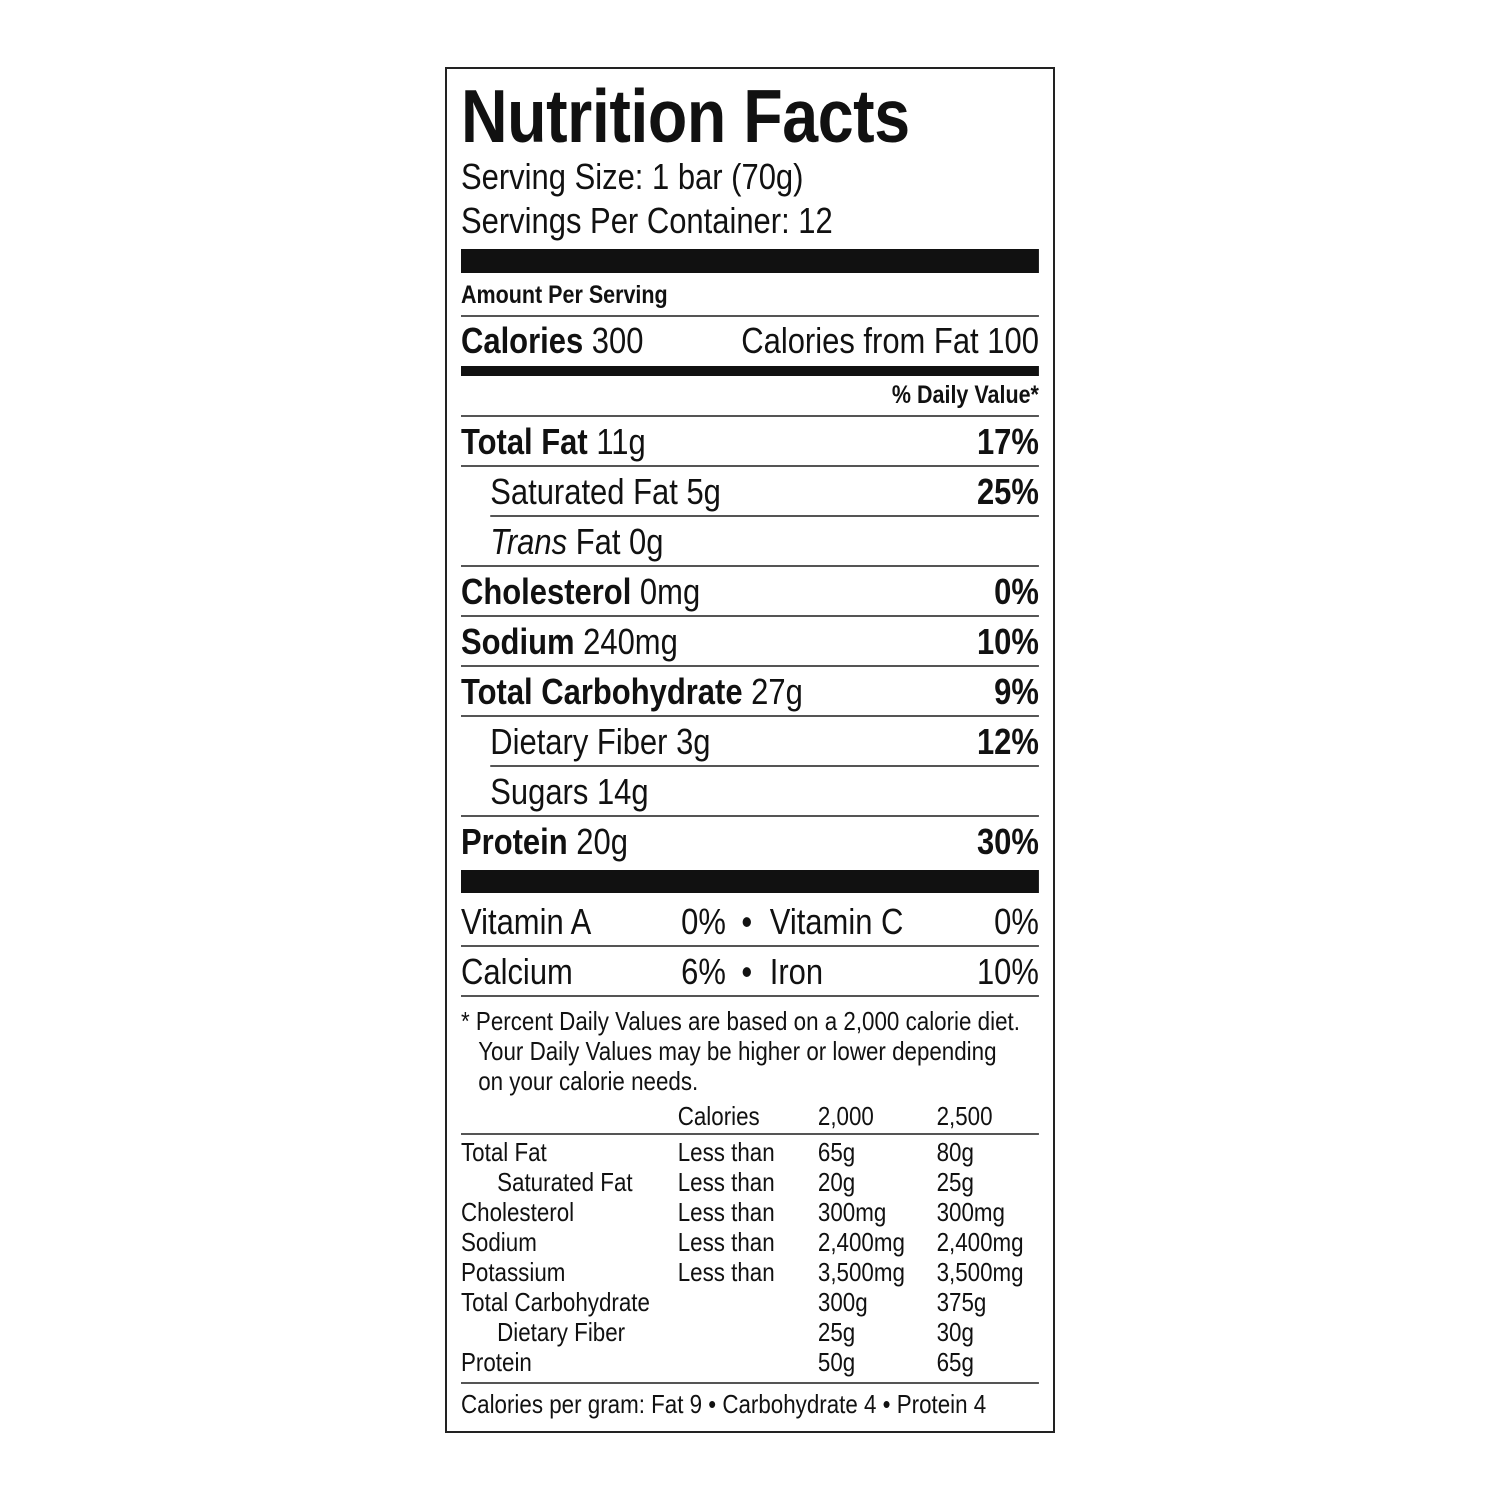 The height and width of the screenshot is (1500, 1500). I want to click on nutrient-amount: 27g, so click(777, 691).